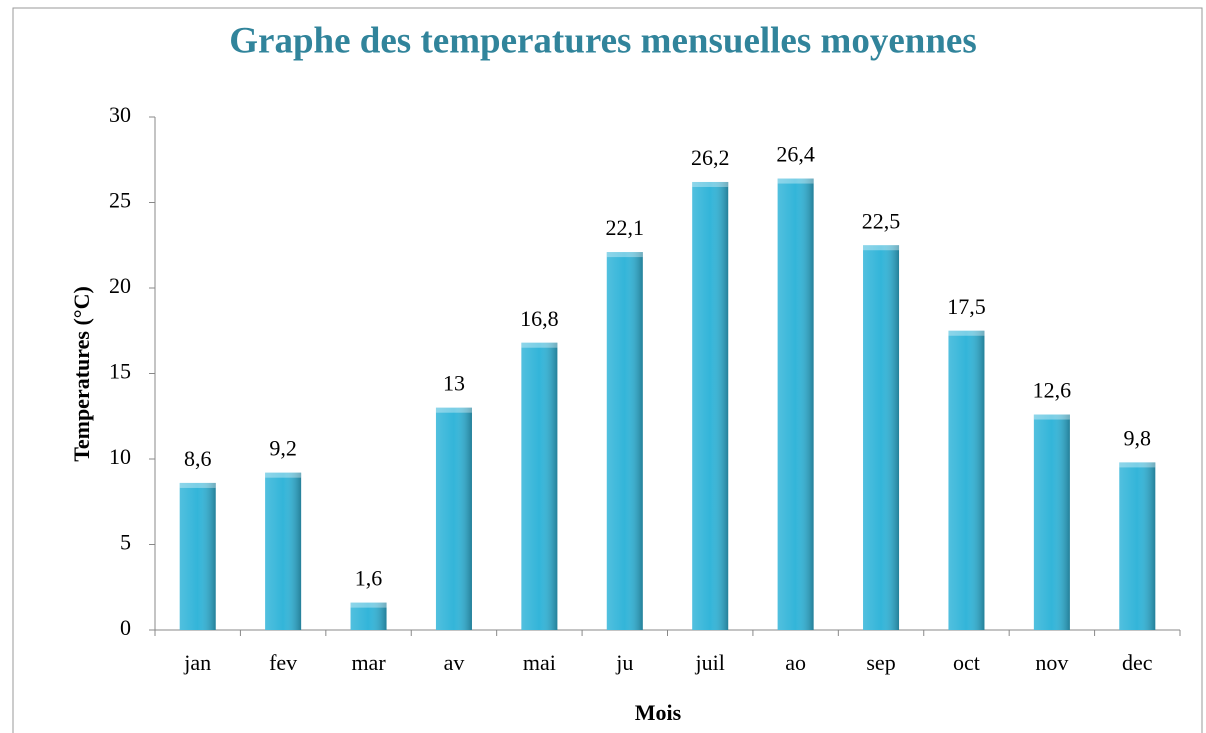 This screenshot has height=733, width=1206. Describe the element at coordinates (625, 227) in the screenshot. I see `data-label: 22,1` at that location.